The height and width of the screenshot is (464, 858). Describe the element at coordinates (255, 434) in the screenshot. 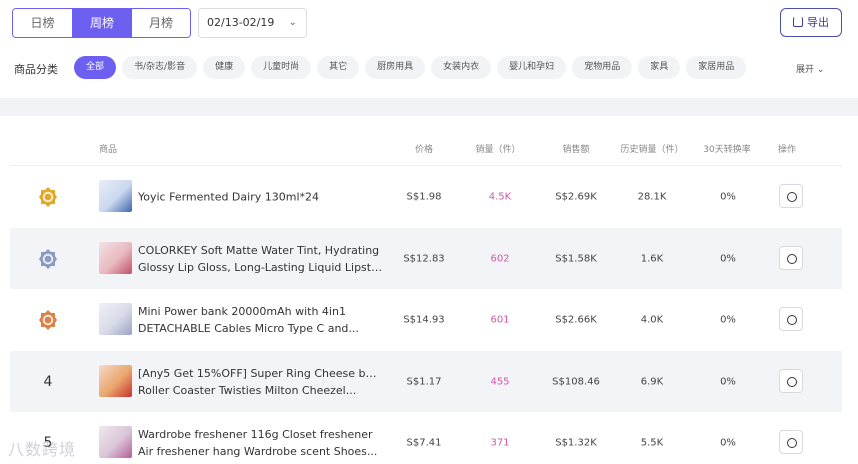

I see `product-name-line1: Wardrobe freshener 116g Closet freshener` at that location.